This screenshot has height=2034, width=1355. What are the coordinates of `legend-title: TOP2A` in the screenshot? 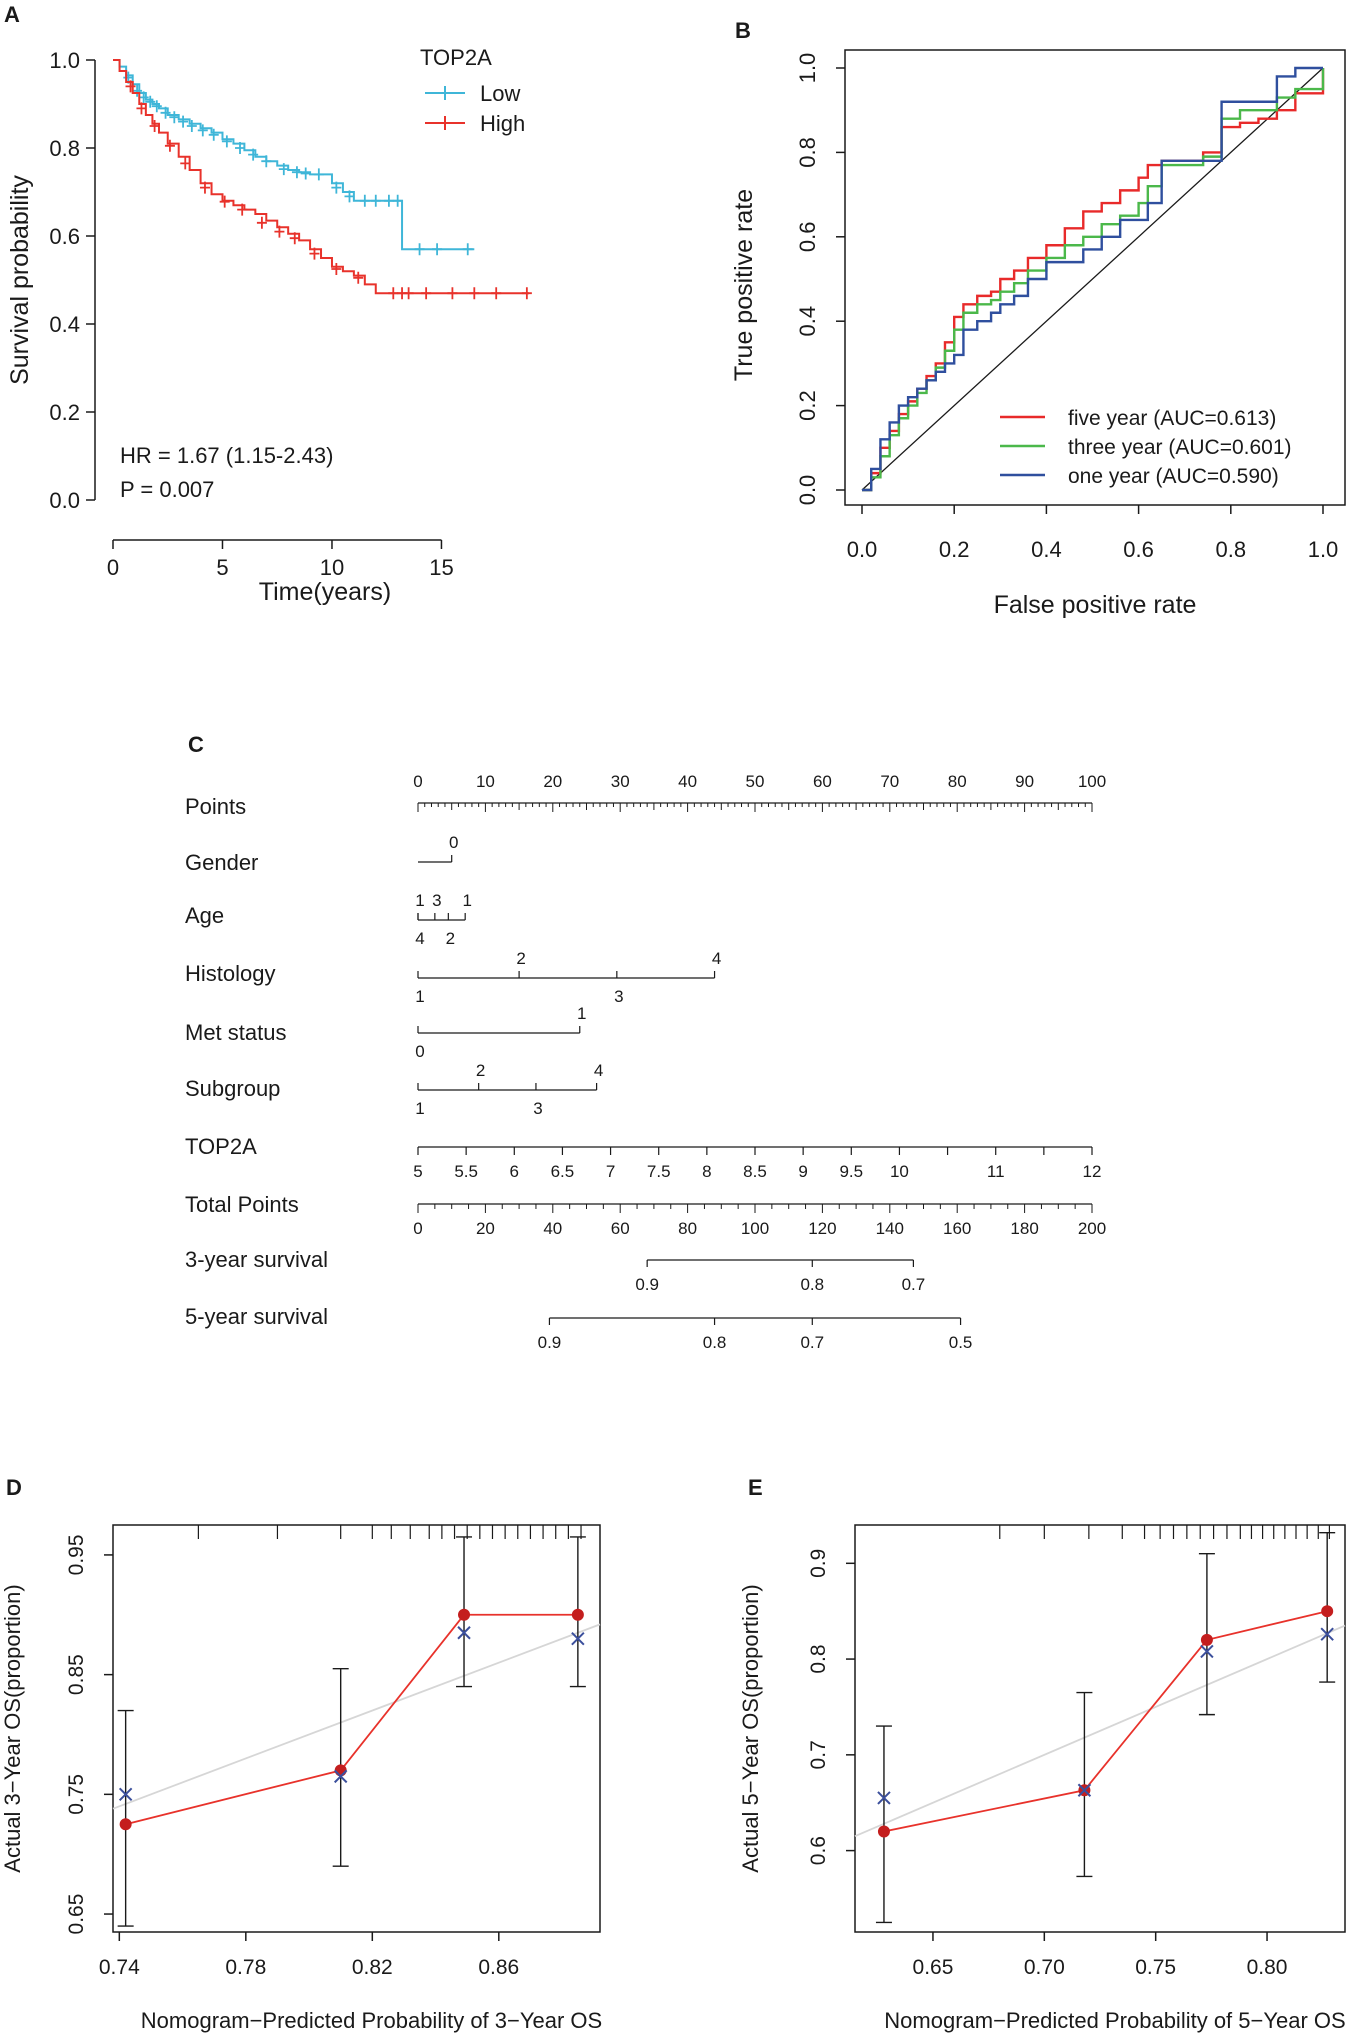 It's located at (456, 57).